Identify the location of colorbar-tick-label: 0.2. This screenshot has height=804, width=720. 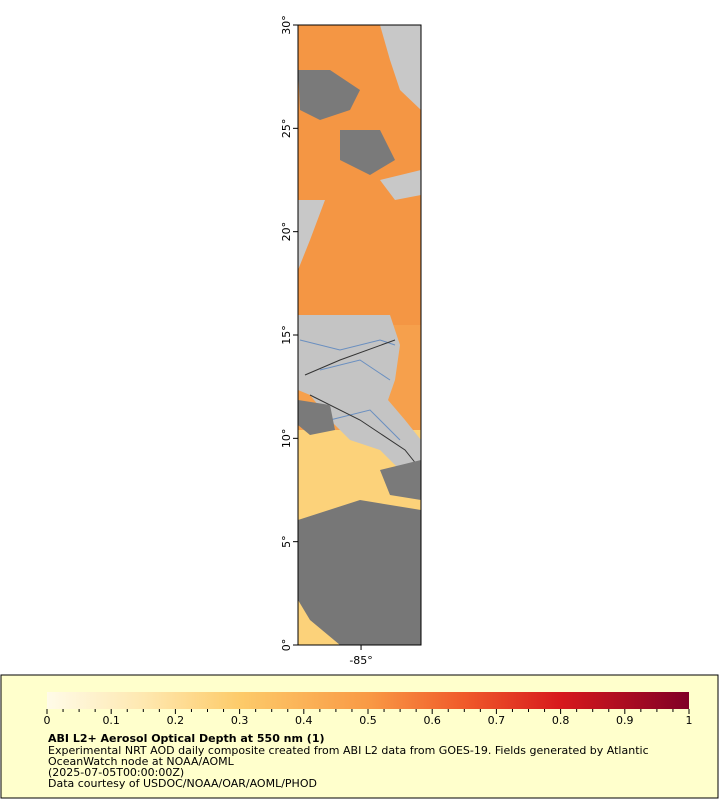
(176, 720).